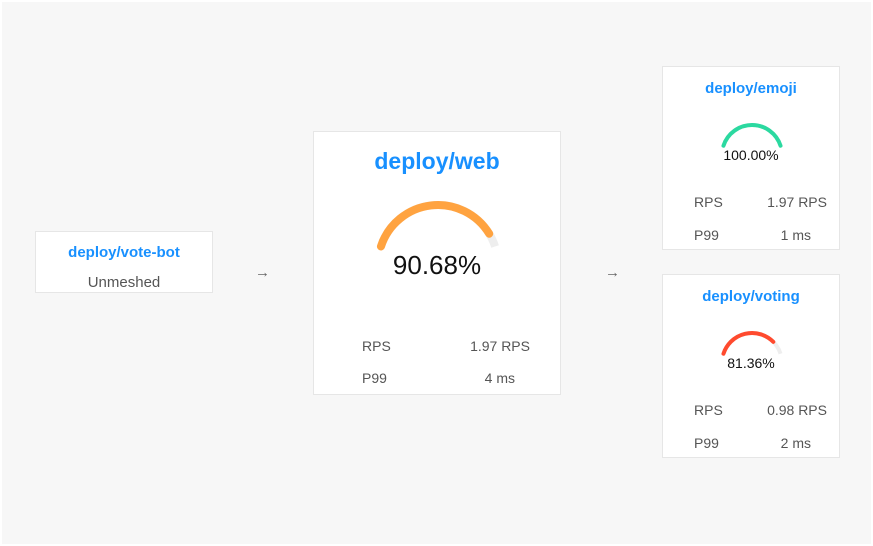 This screenshot has width=873, height=546. What do you see at coordinates (499, 378) in the screenshot?
I see `p99-value: 4 ms` at bounding box center [499, 378].